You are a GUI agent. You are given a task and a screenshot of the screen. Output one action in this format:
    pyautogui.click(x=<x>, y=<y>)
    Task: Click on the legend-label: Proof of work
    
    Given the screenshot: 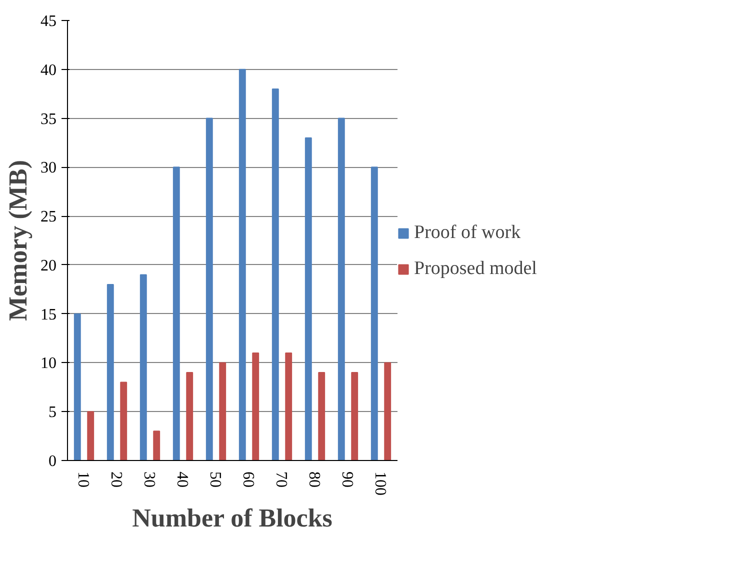 What is the action you would take?
    pyautogui.click(x=467, y=233)
    